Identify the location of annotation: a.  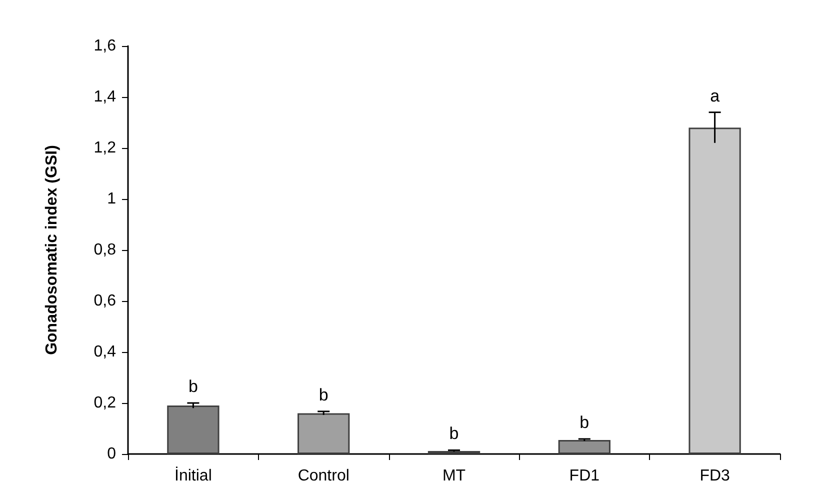
(715, 96).